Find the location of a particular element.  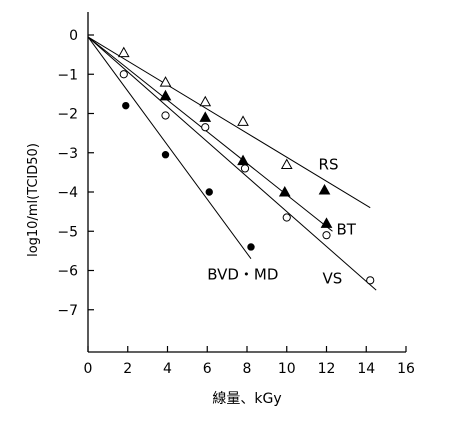

y-tick-label: −1 is located at coordinates (67, 75).